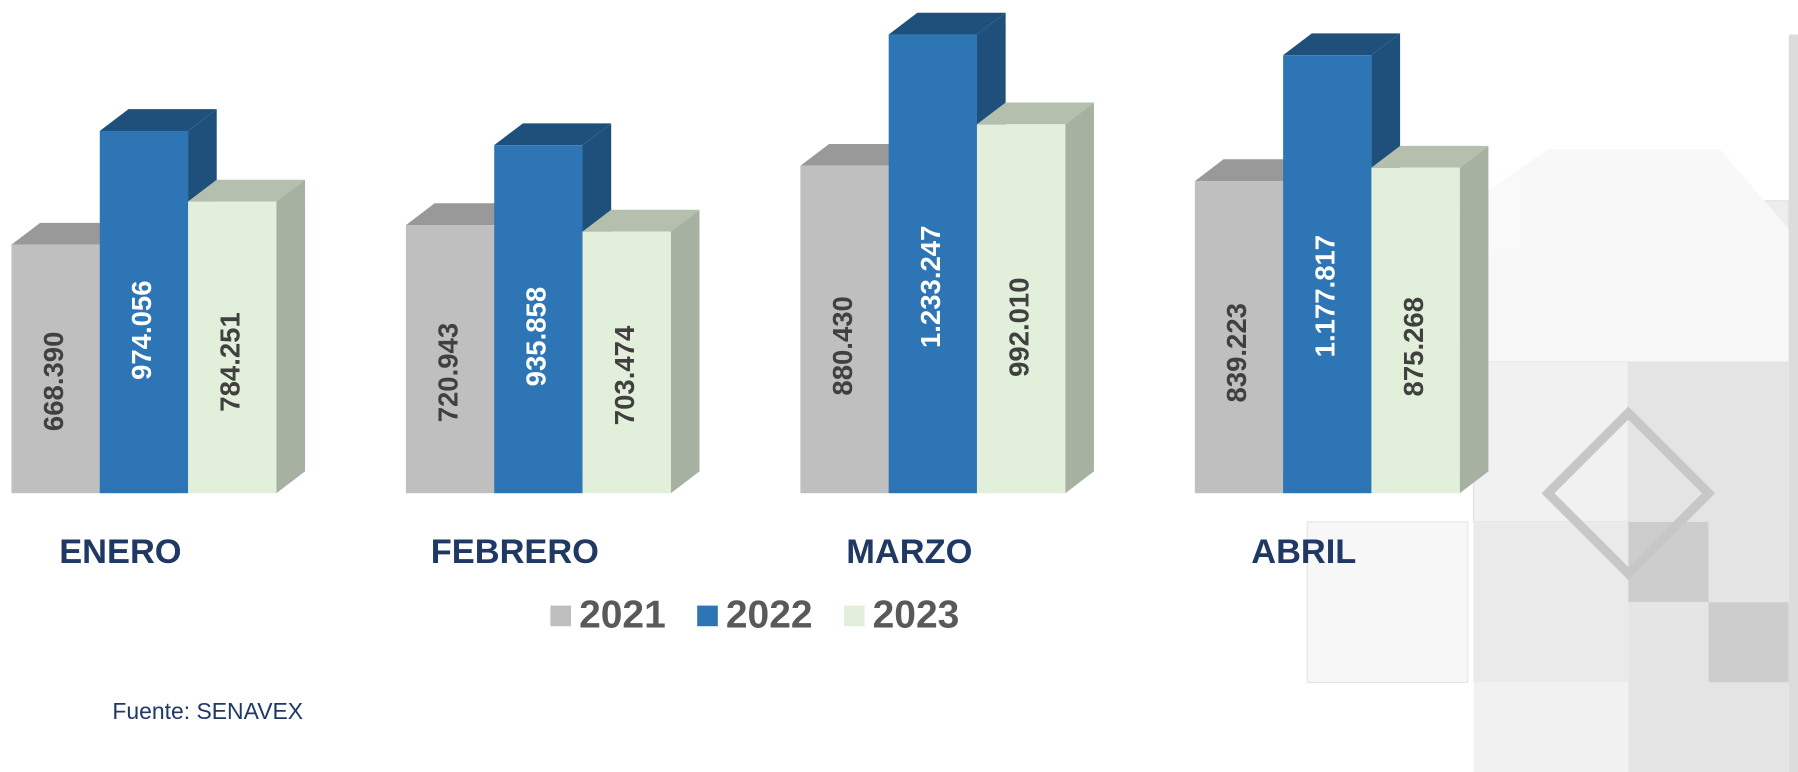 The height and width of the screenshot is (772, 1798). Describe the element at coordinates (141, 329) in the screenshot. I see `value-label: 974.056` at that location.